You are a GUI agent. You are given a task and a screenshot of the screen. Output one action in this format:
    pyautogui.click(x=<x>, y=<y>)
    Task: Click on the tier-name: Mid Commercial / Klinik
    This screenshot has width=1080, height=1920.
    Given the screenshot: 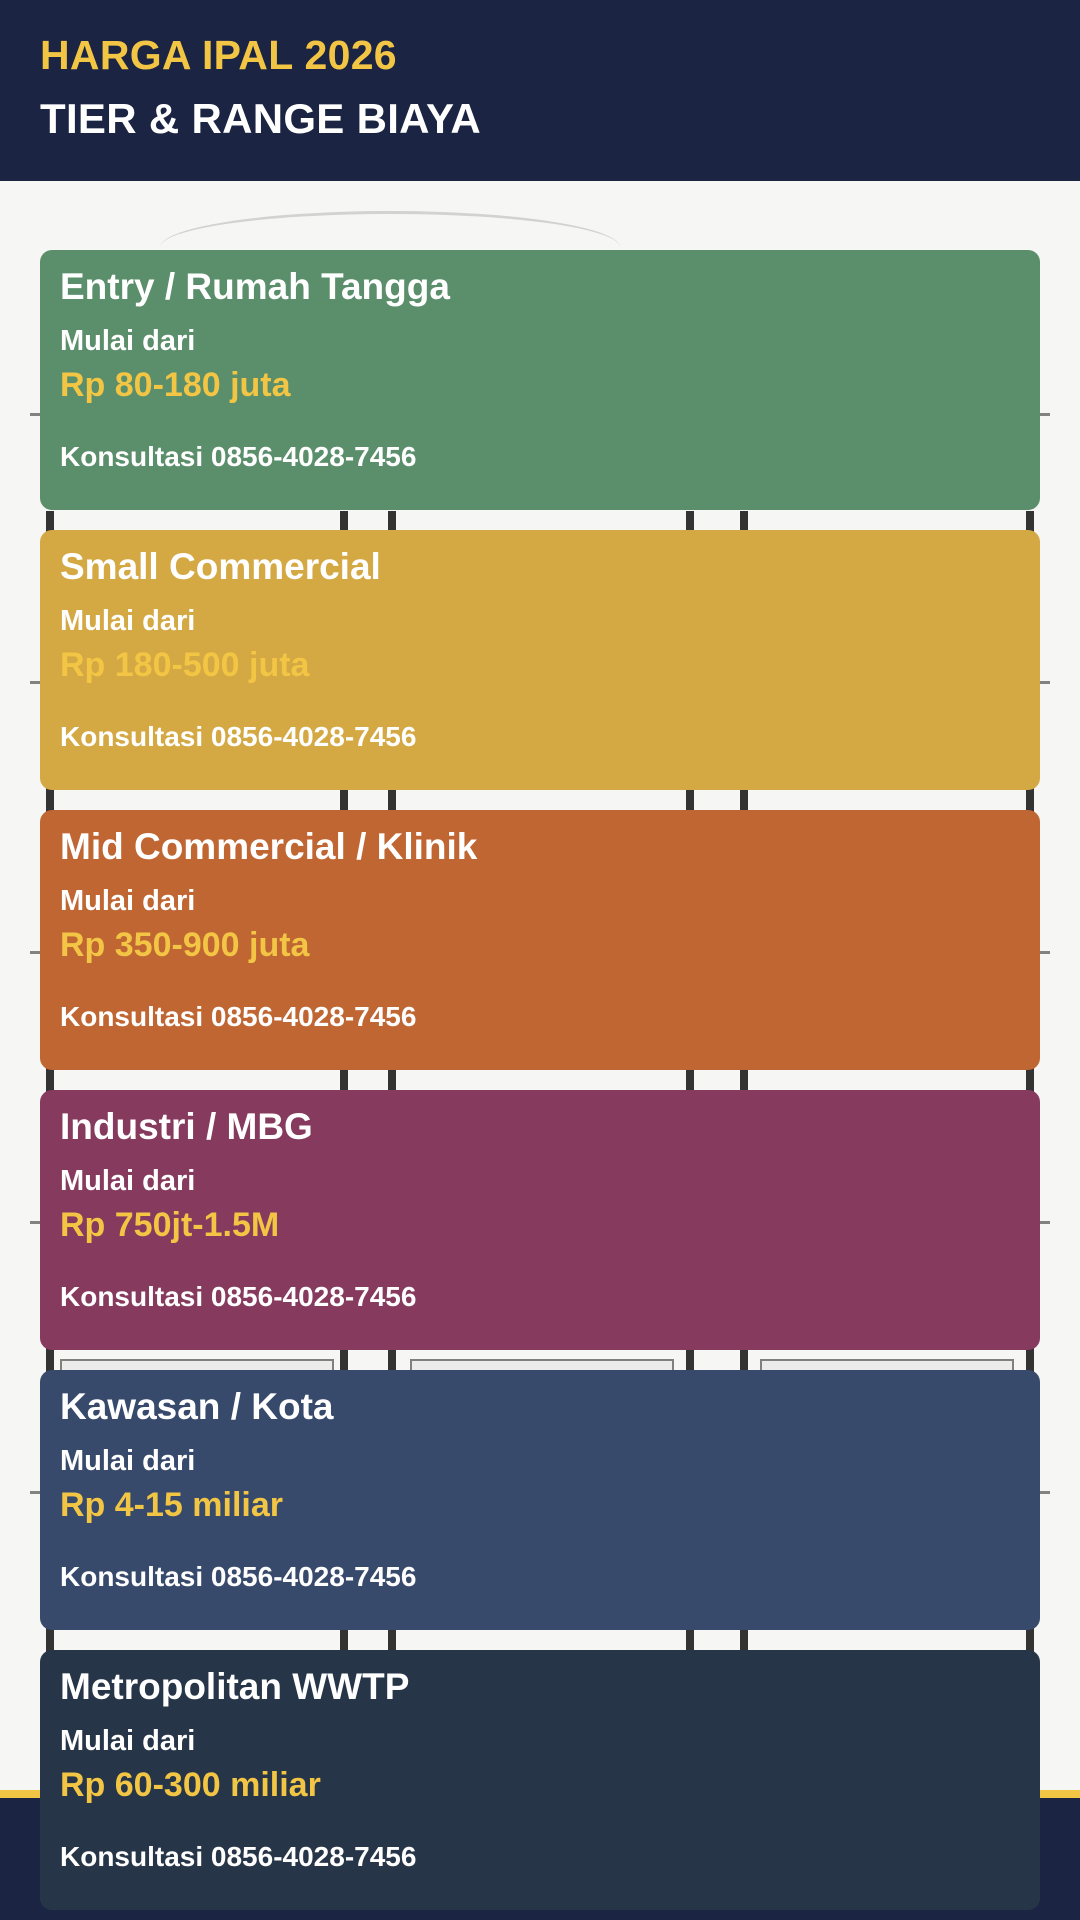 What is the action you would take?
    pyautogui.click(x=269, y=846)
    